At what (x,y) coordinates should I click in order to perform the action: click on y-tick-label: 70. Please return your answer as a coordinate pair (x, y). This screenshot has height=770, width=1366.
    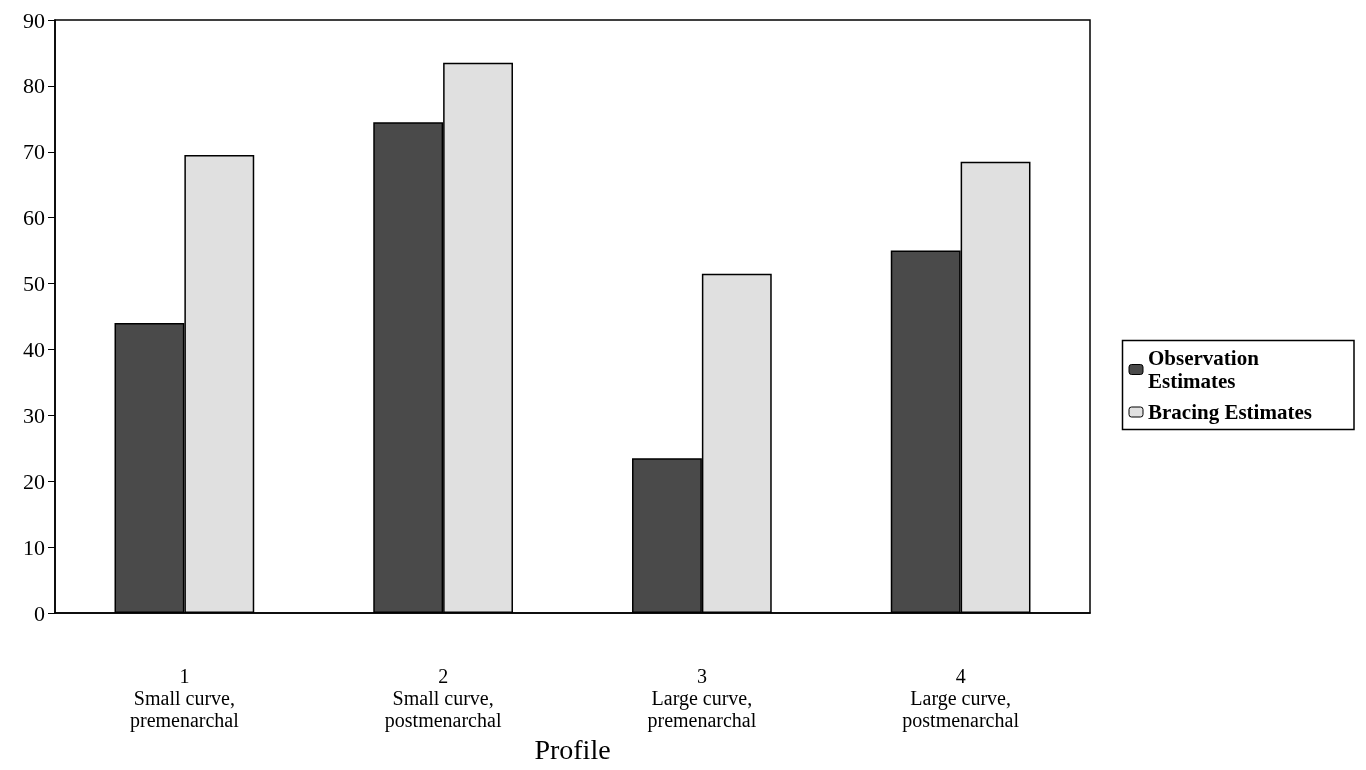
    Looking at the image, I should click on (34, 152).